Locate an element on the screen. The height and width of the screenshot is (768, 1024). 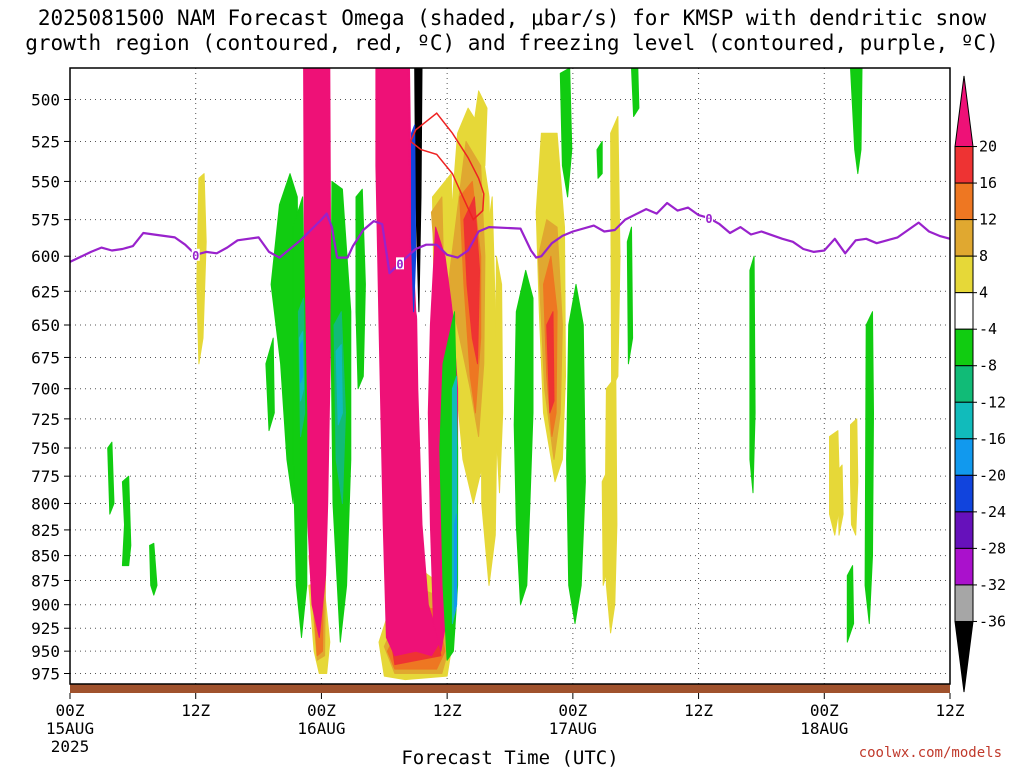
colorbar-label: -16 is located at coordinates (992, 439).